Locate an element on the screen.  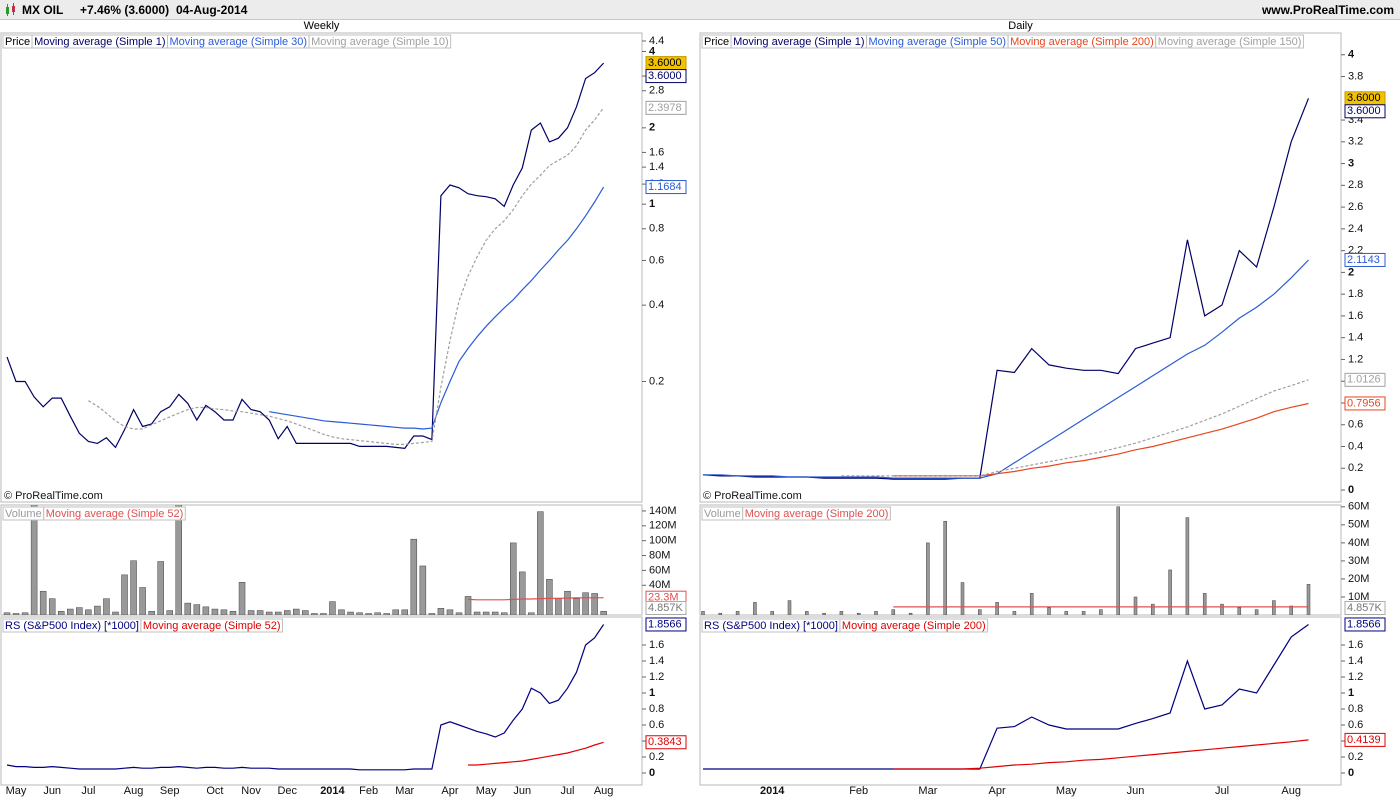
x-tick-label: Sep is located at coordinates (170, 791).